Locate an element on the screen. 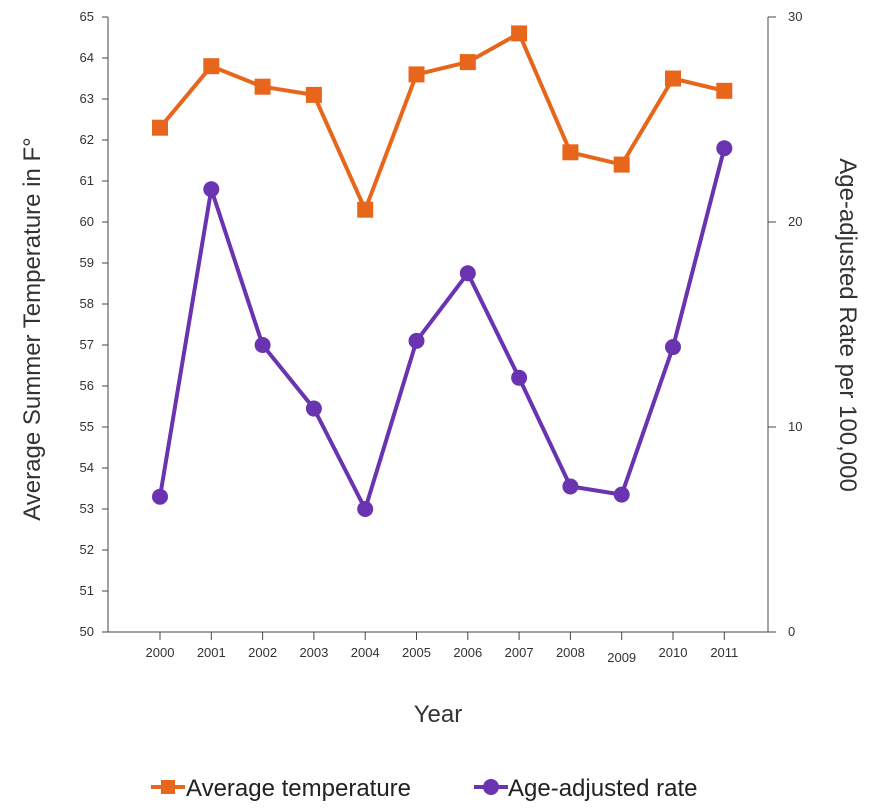 This screenshot has height=811, width=873. legend-item-average-temperature: Average temperature is located at coordinates (281, 788).